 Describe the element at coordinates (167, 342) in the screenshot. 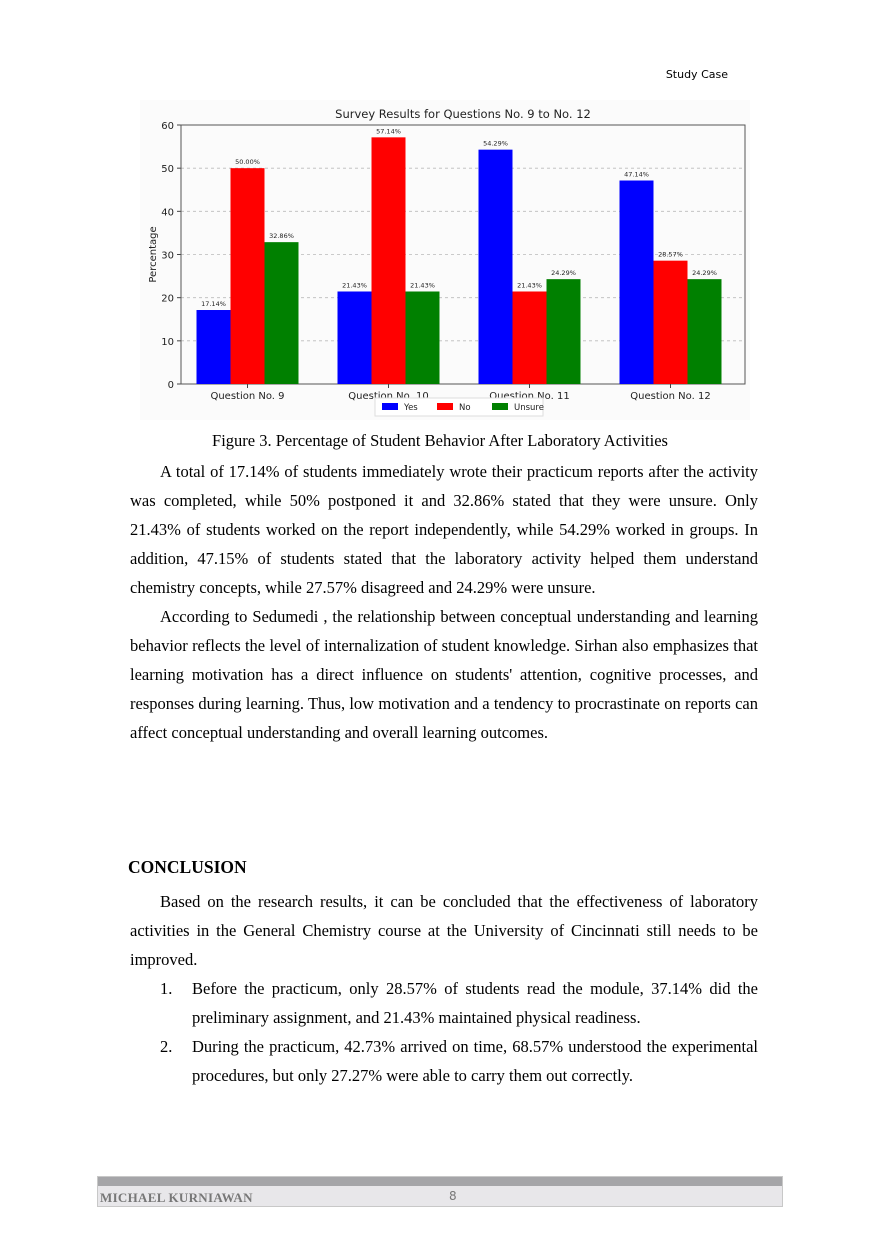

I see `y-tick-label: 10` at that location.